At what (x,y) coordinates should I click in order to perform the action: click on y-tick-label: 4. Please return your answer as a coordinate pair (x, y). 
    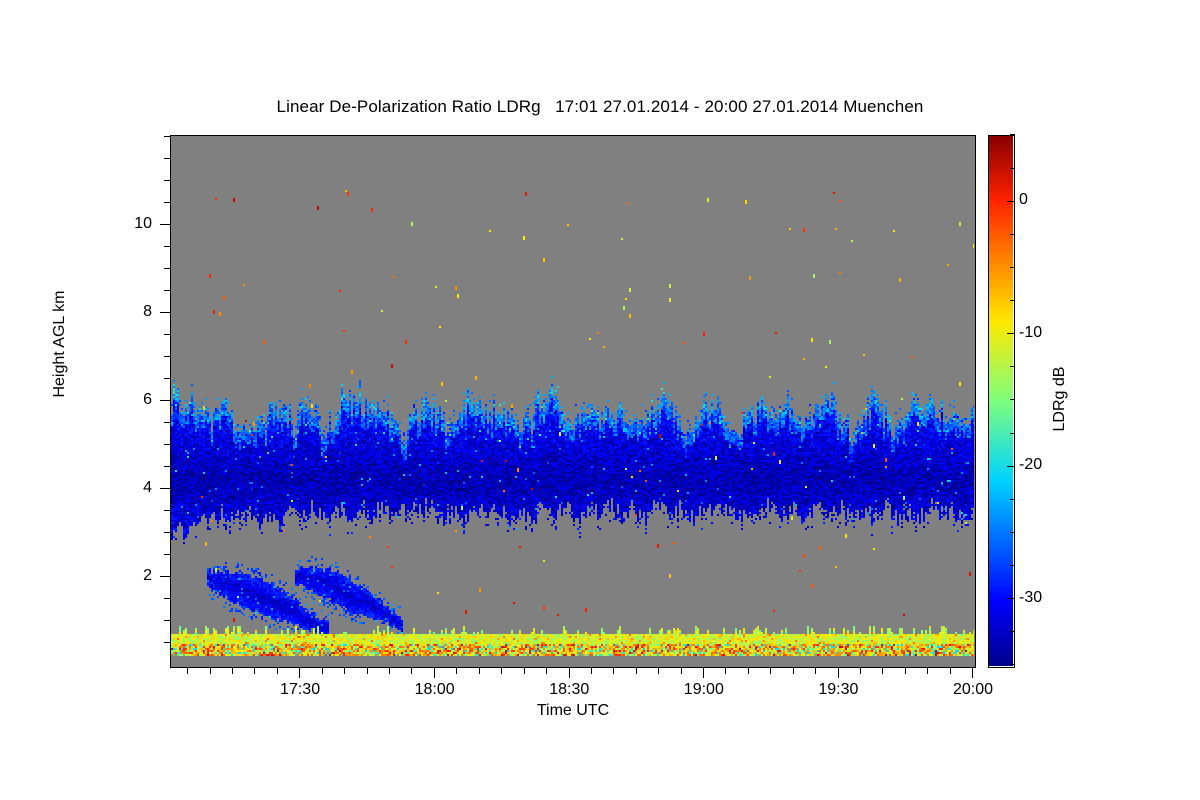
    Looking at the image, I should click on (147, 488).